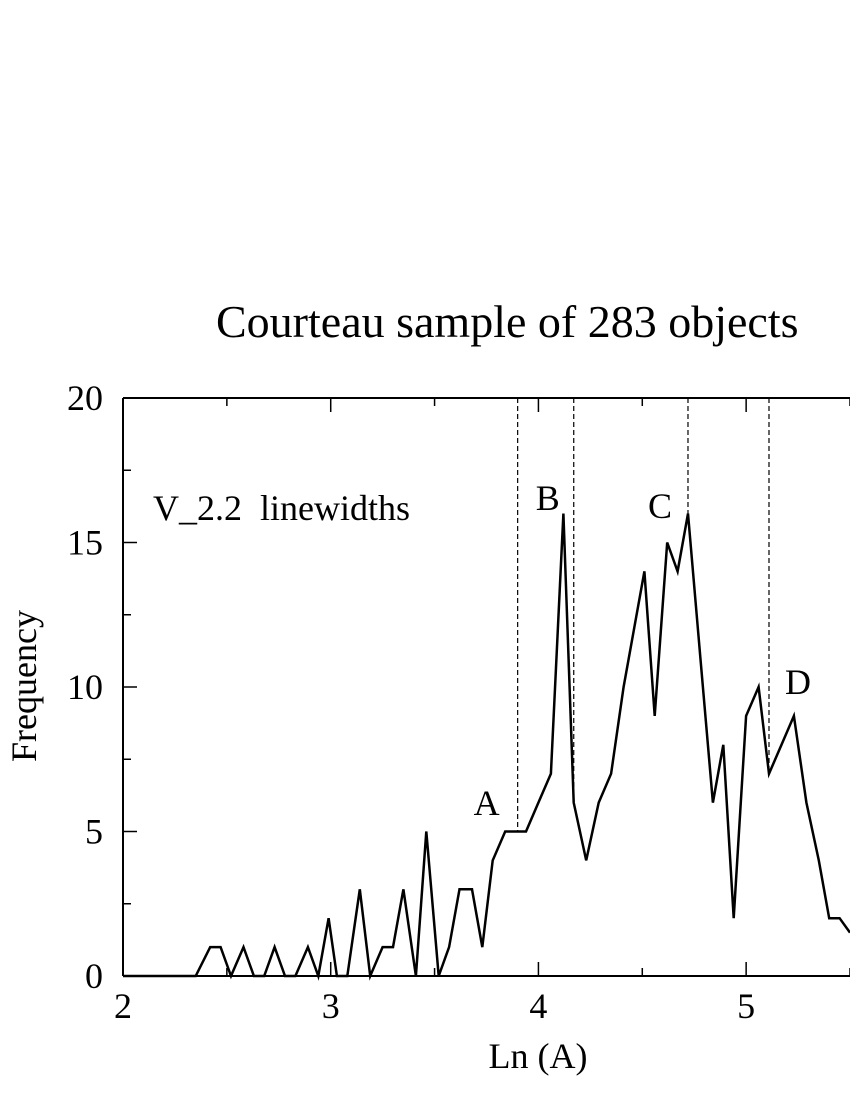 This screenshot has width=850, height=1100. I want to click on marker-label-c: C, so click(660, 506).